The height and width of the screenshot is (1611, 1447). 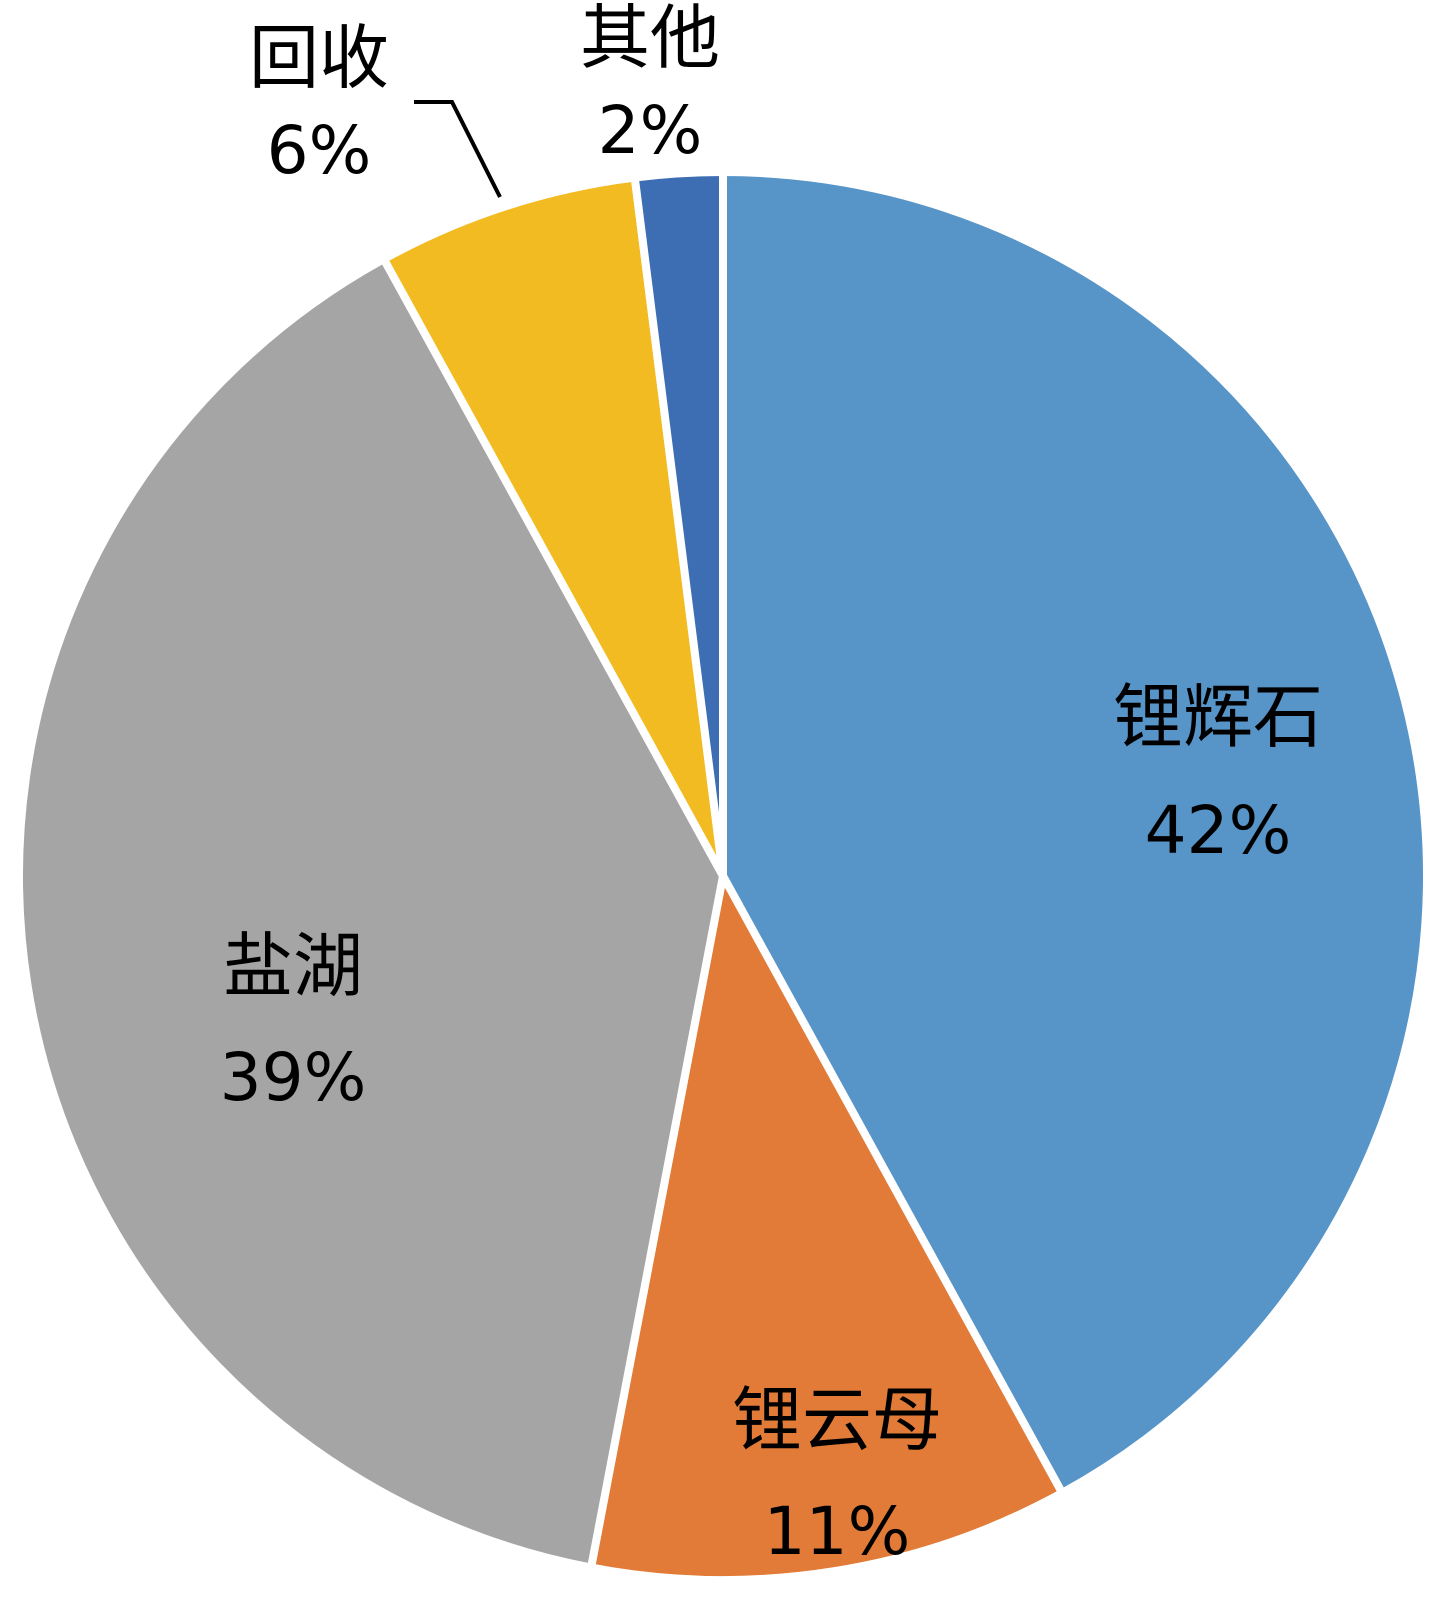 What do you see at coordinates (319, 58) in the screenshot?
I see `label-name-回收: 回收` at bounding box center [319, 58].